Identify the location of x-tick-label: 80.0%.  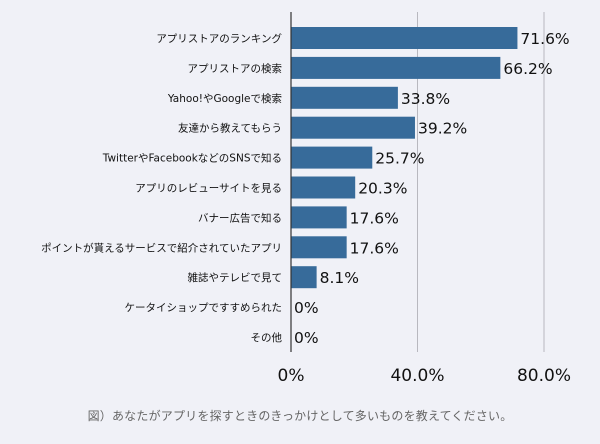
(544, 376).